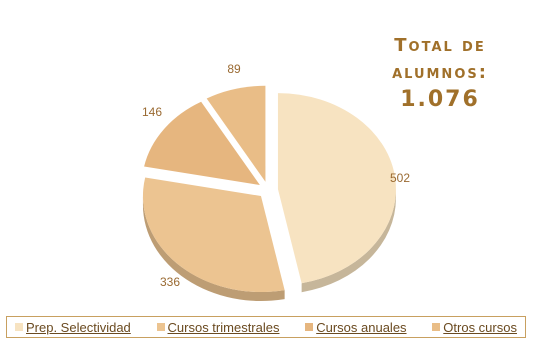  What do you see at coordinates (440, 45) in the screenshot?
I see `total-line-1: Total de` at bounding box center [440, 45].